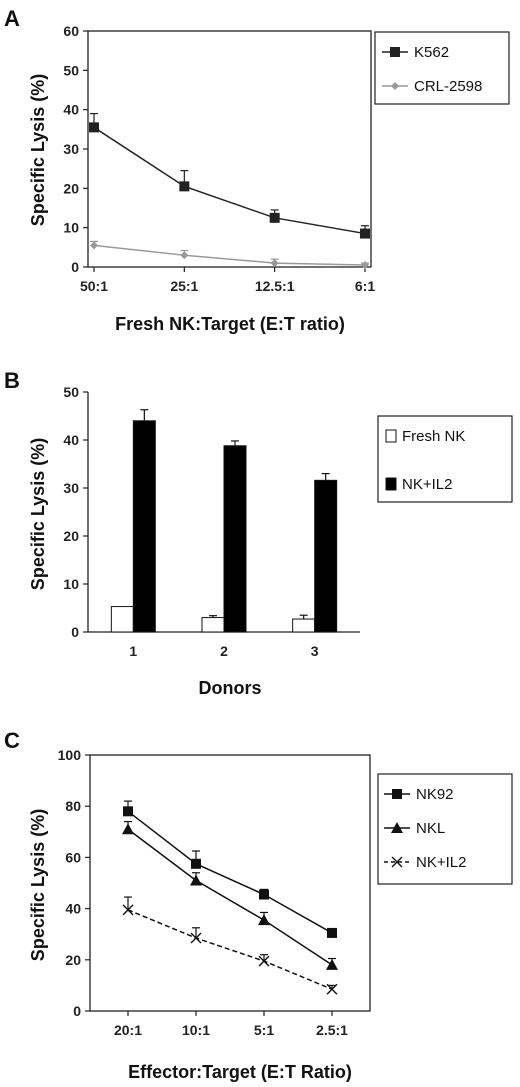 This screenshot has width=520, height=1087. What do you see at coordinates (230, 949) in the screenshot?
I see `series-line-nk-il2` at bounding box center [230, 949].